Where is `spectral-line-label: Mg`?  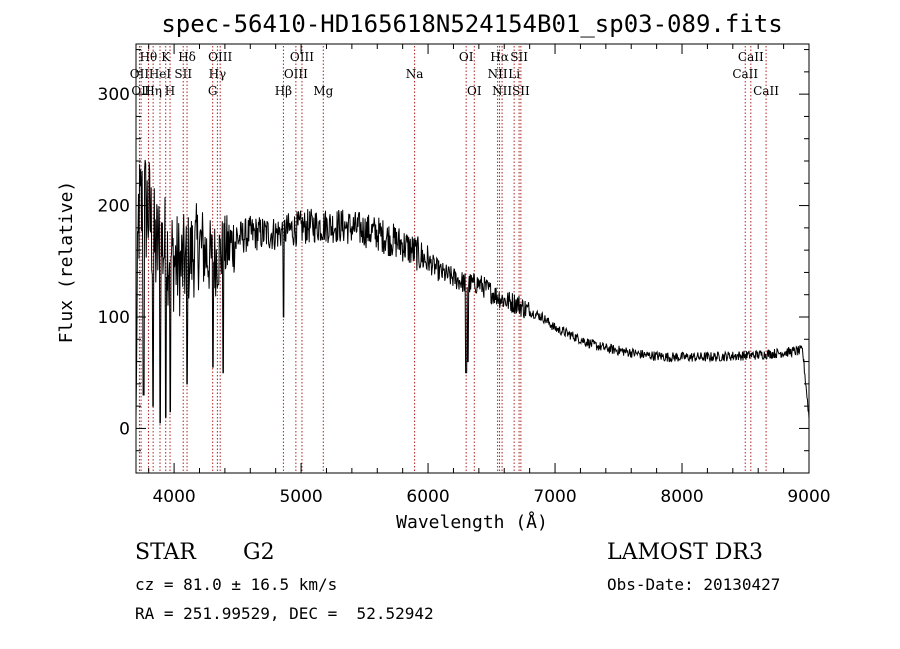 spectral-line-label: Mg is located at coordinates (323, 91).